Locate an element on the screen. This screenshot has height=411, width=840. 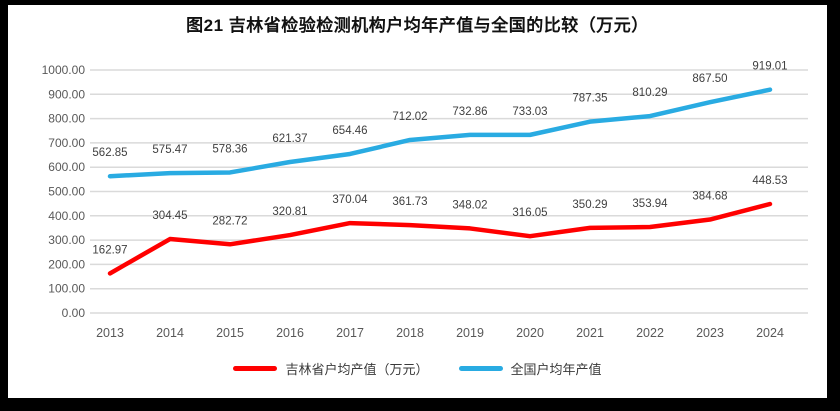
x-axis-tick-label: 2013 is located at coordinates (110, 333).